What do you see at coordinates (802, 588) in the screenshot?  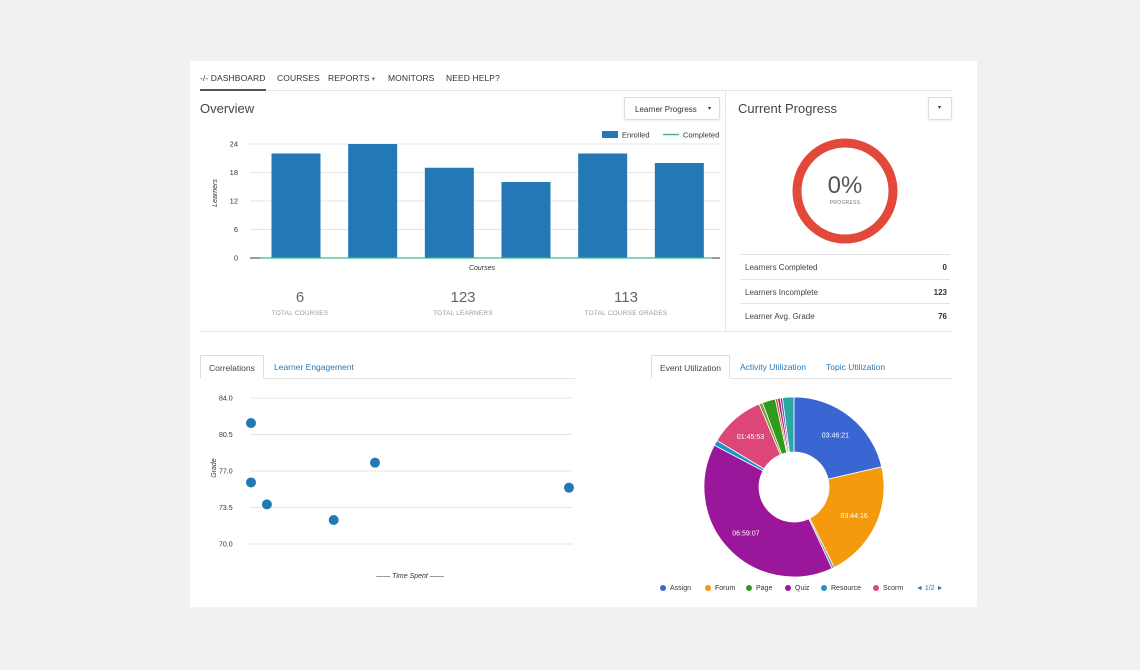 I see `legend-label: Quiz` at bounding box center [802, 588].